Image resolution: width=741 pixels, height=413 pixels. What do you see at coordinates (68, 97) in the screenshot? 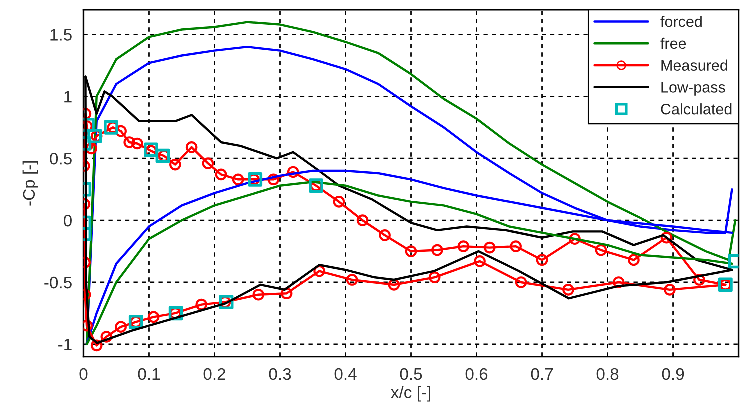
I see `y-tick-label: 1` at bounding box center [68, 97].